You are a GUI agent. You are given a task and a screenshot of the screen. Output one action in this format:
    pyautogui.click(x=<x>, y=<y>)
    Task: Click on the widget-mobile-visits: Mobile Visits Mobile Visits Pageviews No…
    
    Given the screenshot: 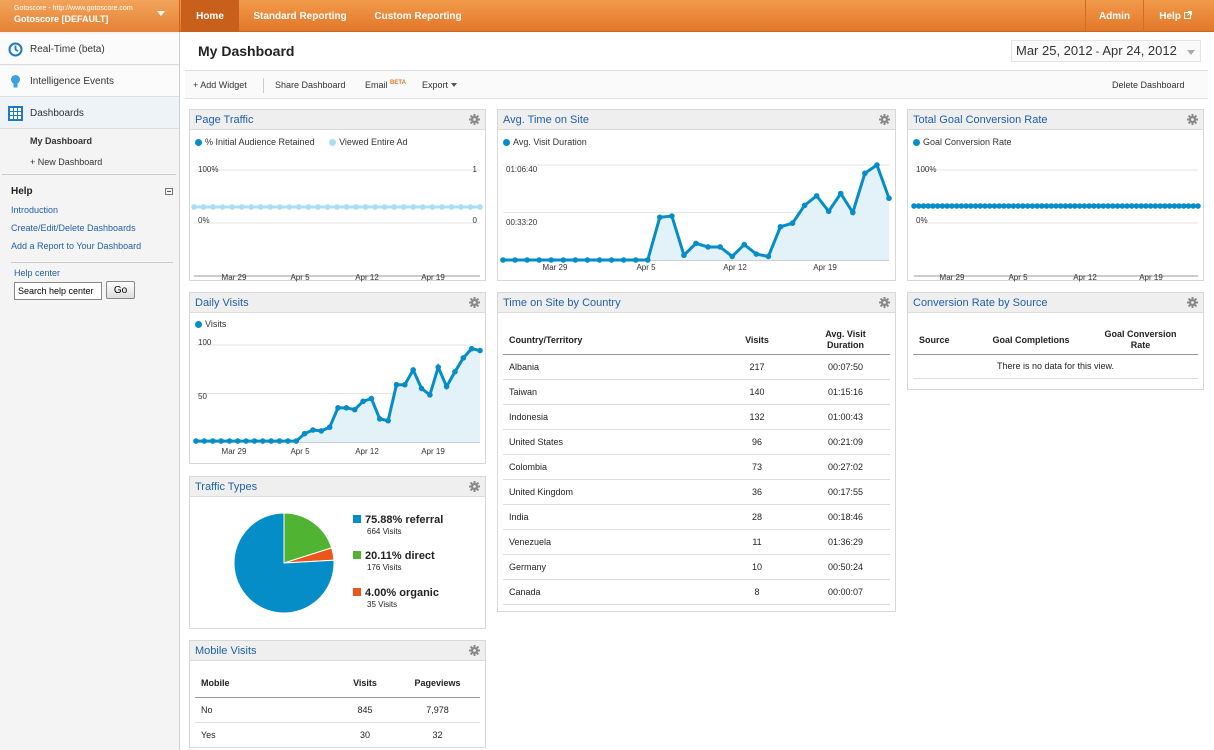 What is the action you would take?
    pyautogui.click(x=337, y=694)
    